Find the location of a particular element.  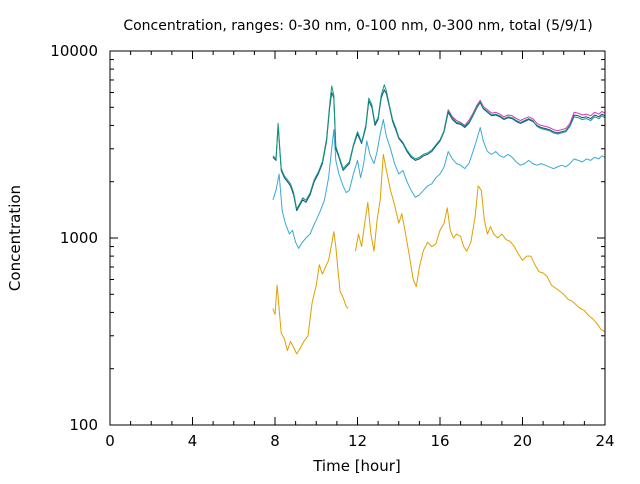

y-axis-label: Concentration is located at coordinates (15, 238).